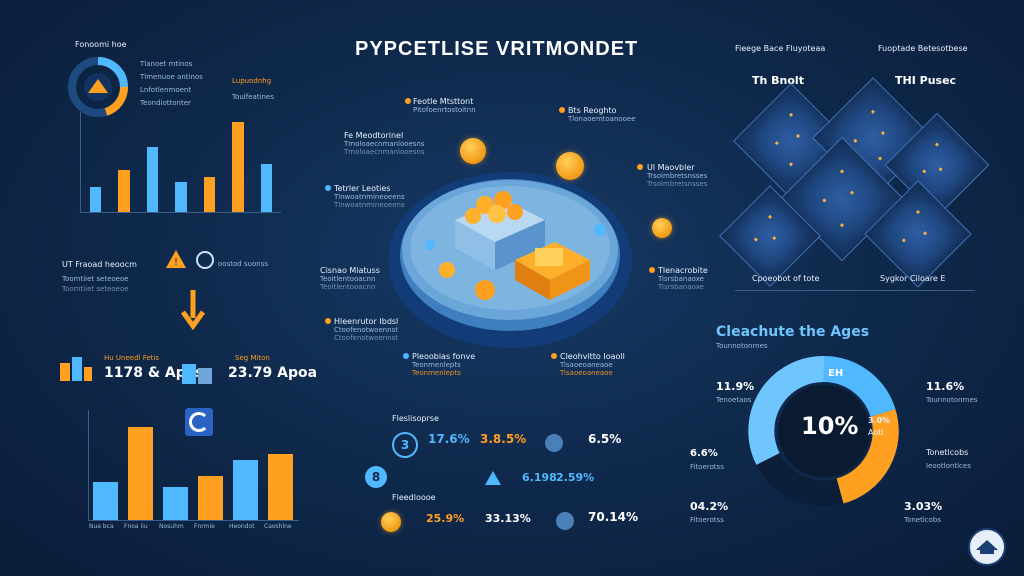  Describe the element at coordinates (366, 321) in the screenshot. I see `callout-title: Hleenrutor Ibdsl` at that location.